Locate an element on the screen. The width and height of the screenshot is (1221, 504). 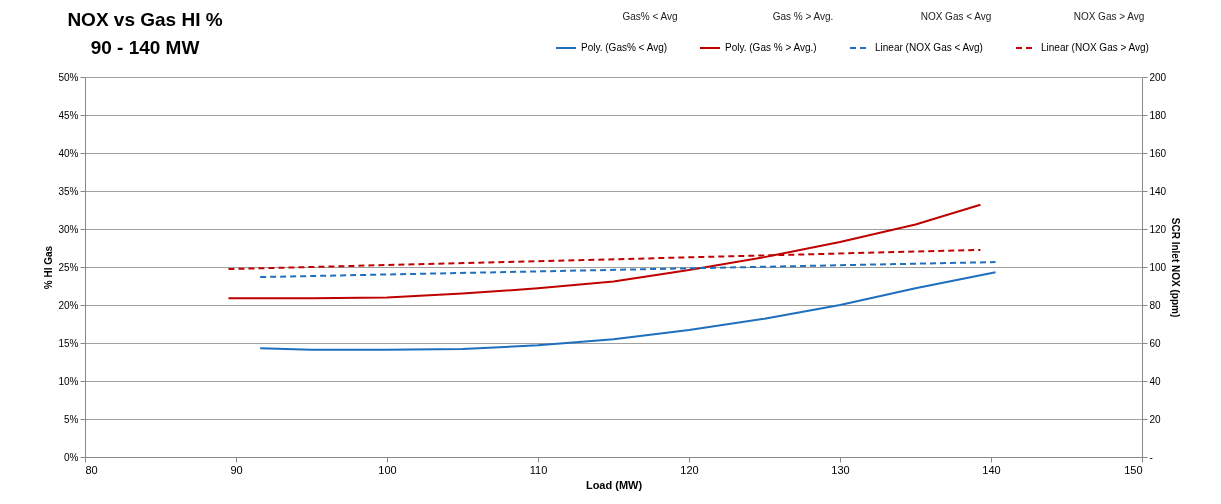
y2-tick-label: - is located at coordinates (1151, 457).